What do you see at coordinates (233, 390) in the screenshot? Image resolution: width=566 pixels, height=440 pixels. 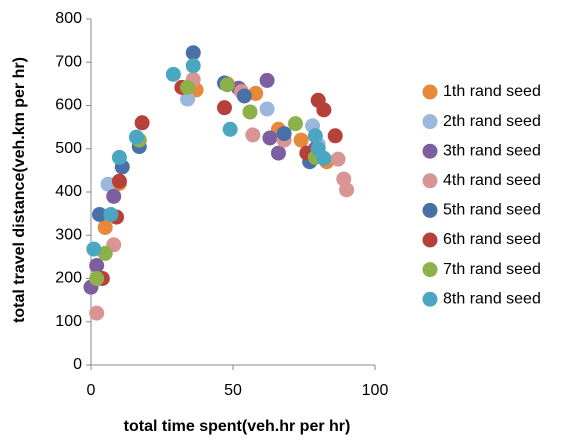 I see `x-tick-label: 50` at bounding box center [233, 390].